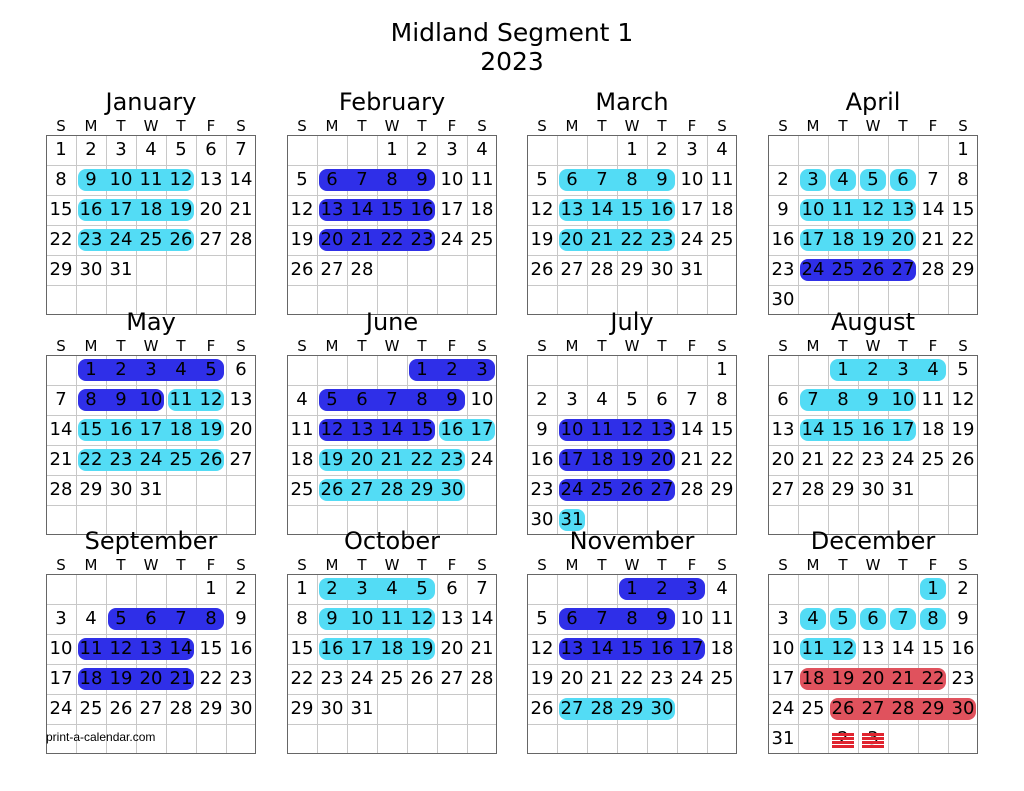 The image size is (1024, 791). Describe the element at coordinates (783, 209) in the screenshot. I see `day-cell: 9` at that location.